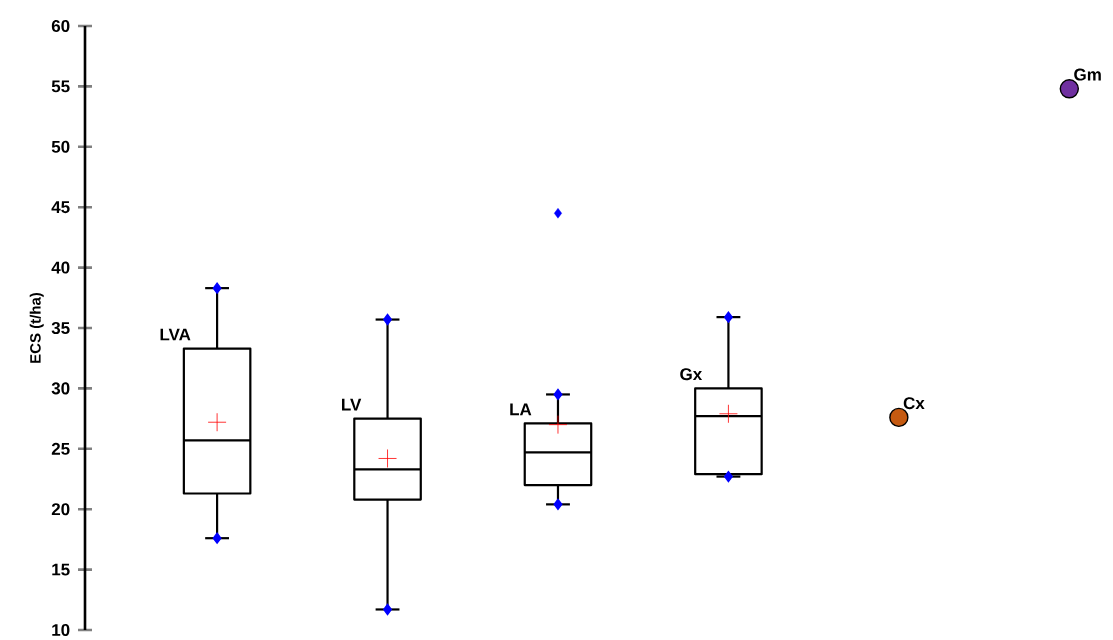 The height and width of the screenshot is (640, 1113). I want to click on x-tick-label: LA, so click(521, 409).